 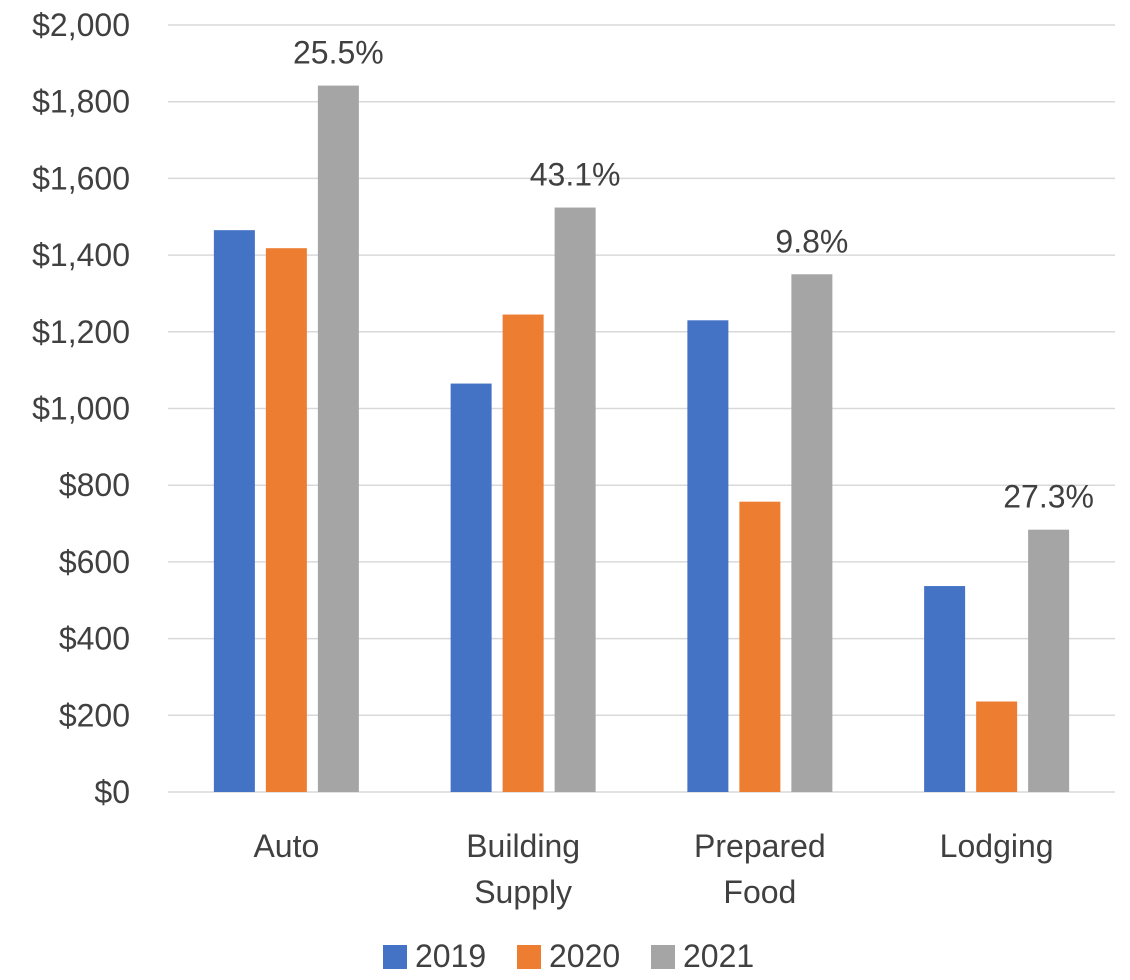 I want to click on legend-label: 2020, so click(x=584, y=956).